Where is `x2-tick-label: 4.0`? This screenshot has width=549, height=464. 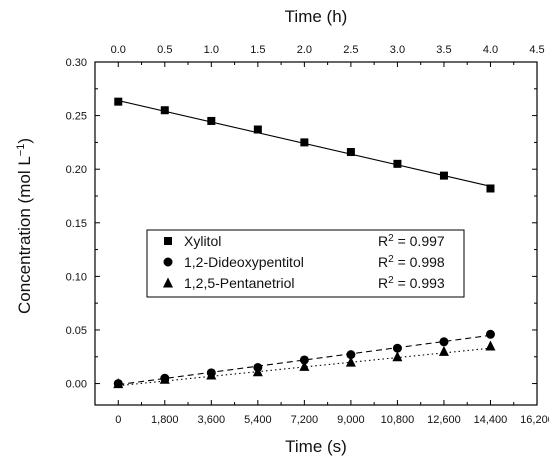 x2-tick-label: 4.0 is located at coordinates (490, 50).